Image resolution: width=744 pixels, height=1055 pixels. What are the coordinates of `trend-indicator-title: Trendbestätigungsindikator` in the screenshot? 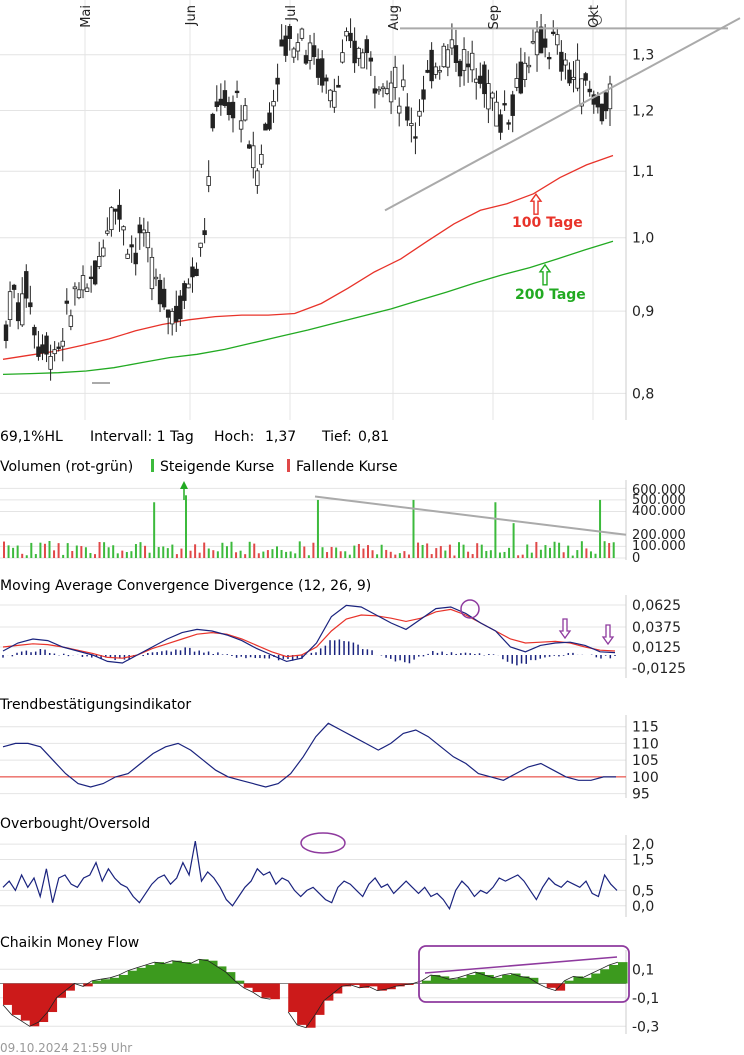 It's located at (95, 705).